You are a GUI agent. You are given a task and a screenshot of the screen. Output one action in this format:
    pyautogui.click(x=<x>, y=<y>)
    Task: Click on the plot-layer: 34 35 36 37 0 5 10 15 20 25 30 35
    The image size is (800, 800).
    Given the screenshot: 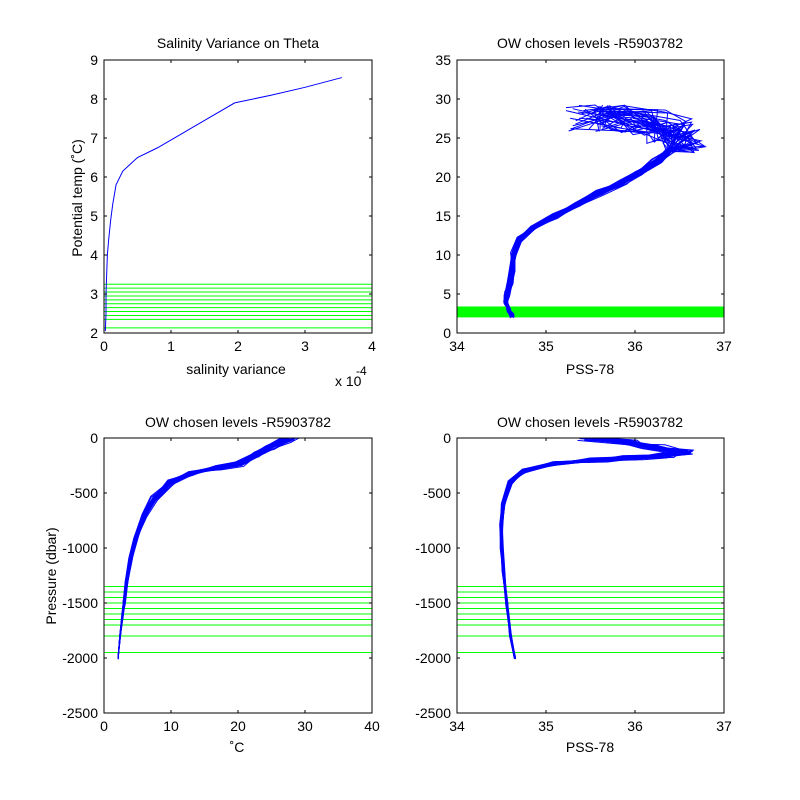 What is the action you would take?
    pyautogui.click(x=583, y=203)
    